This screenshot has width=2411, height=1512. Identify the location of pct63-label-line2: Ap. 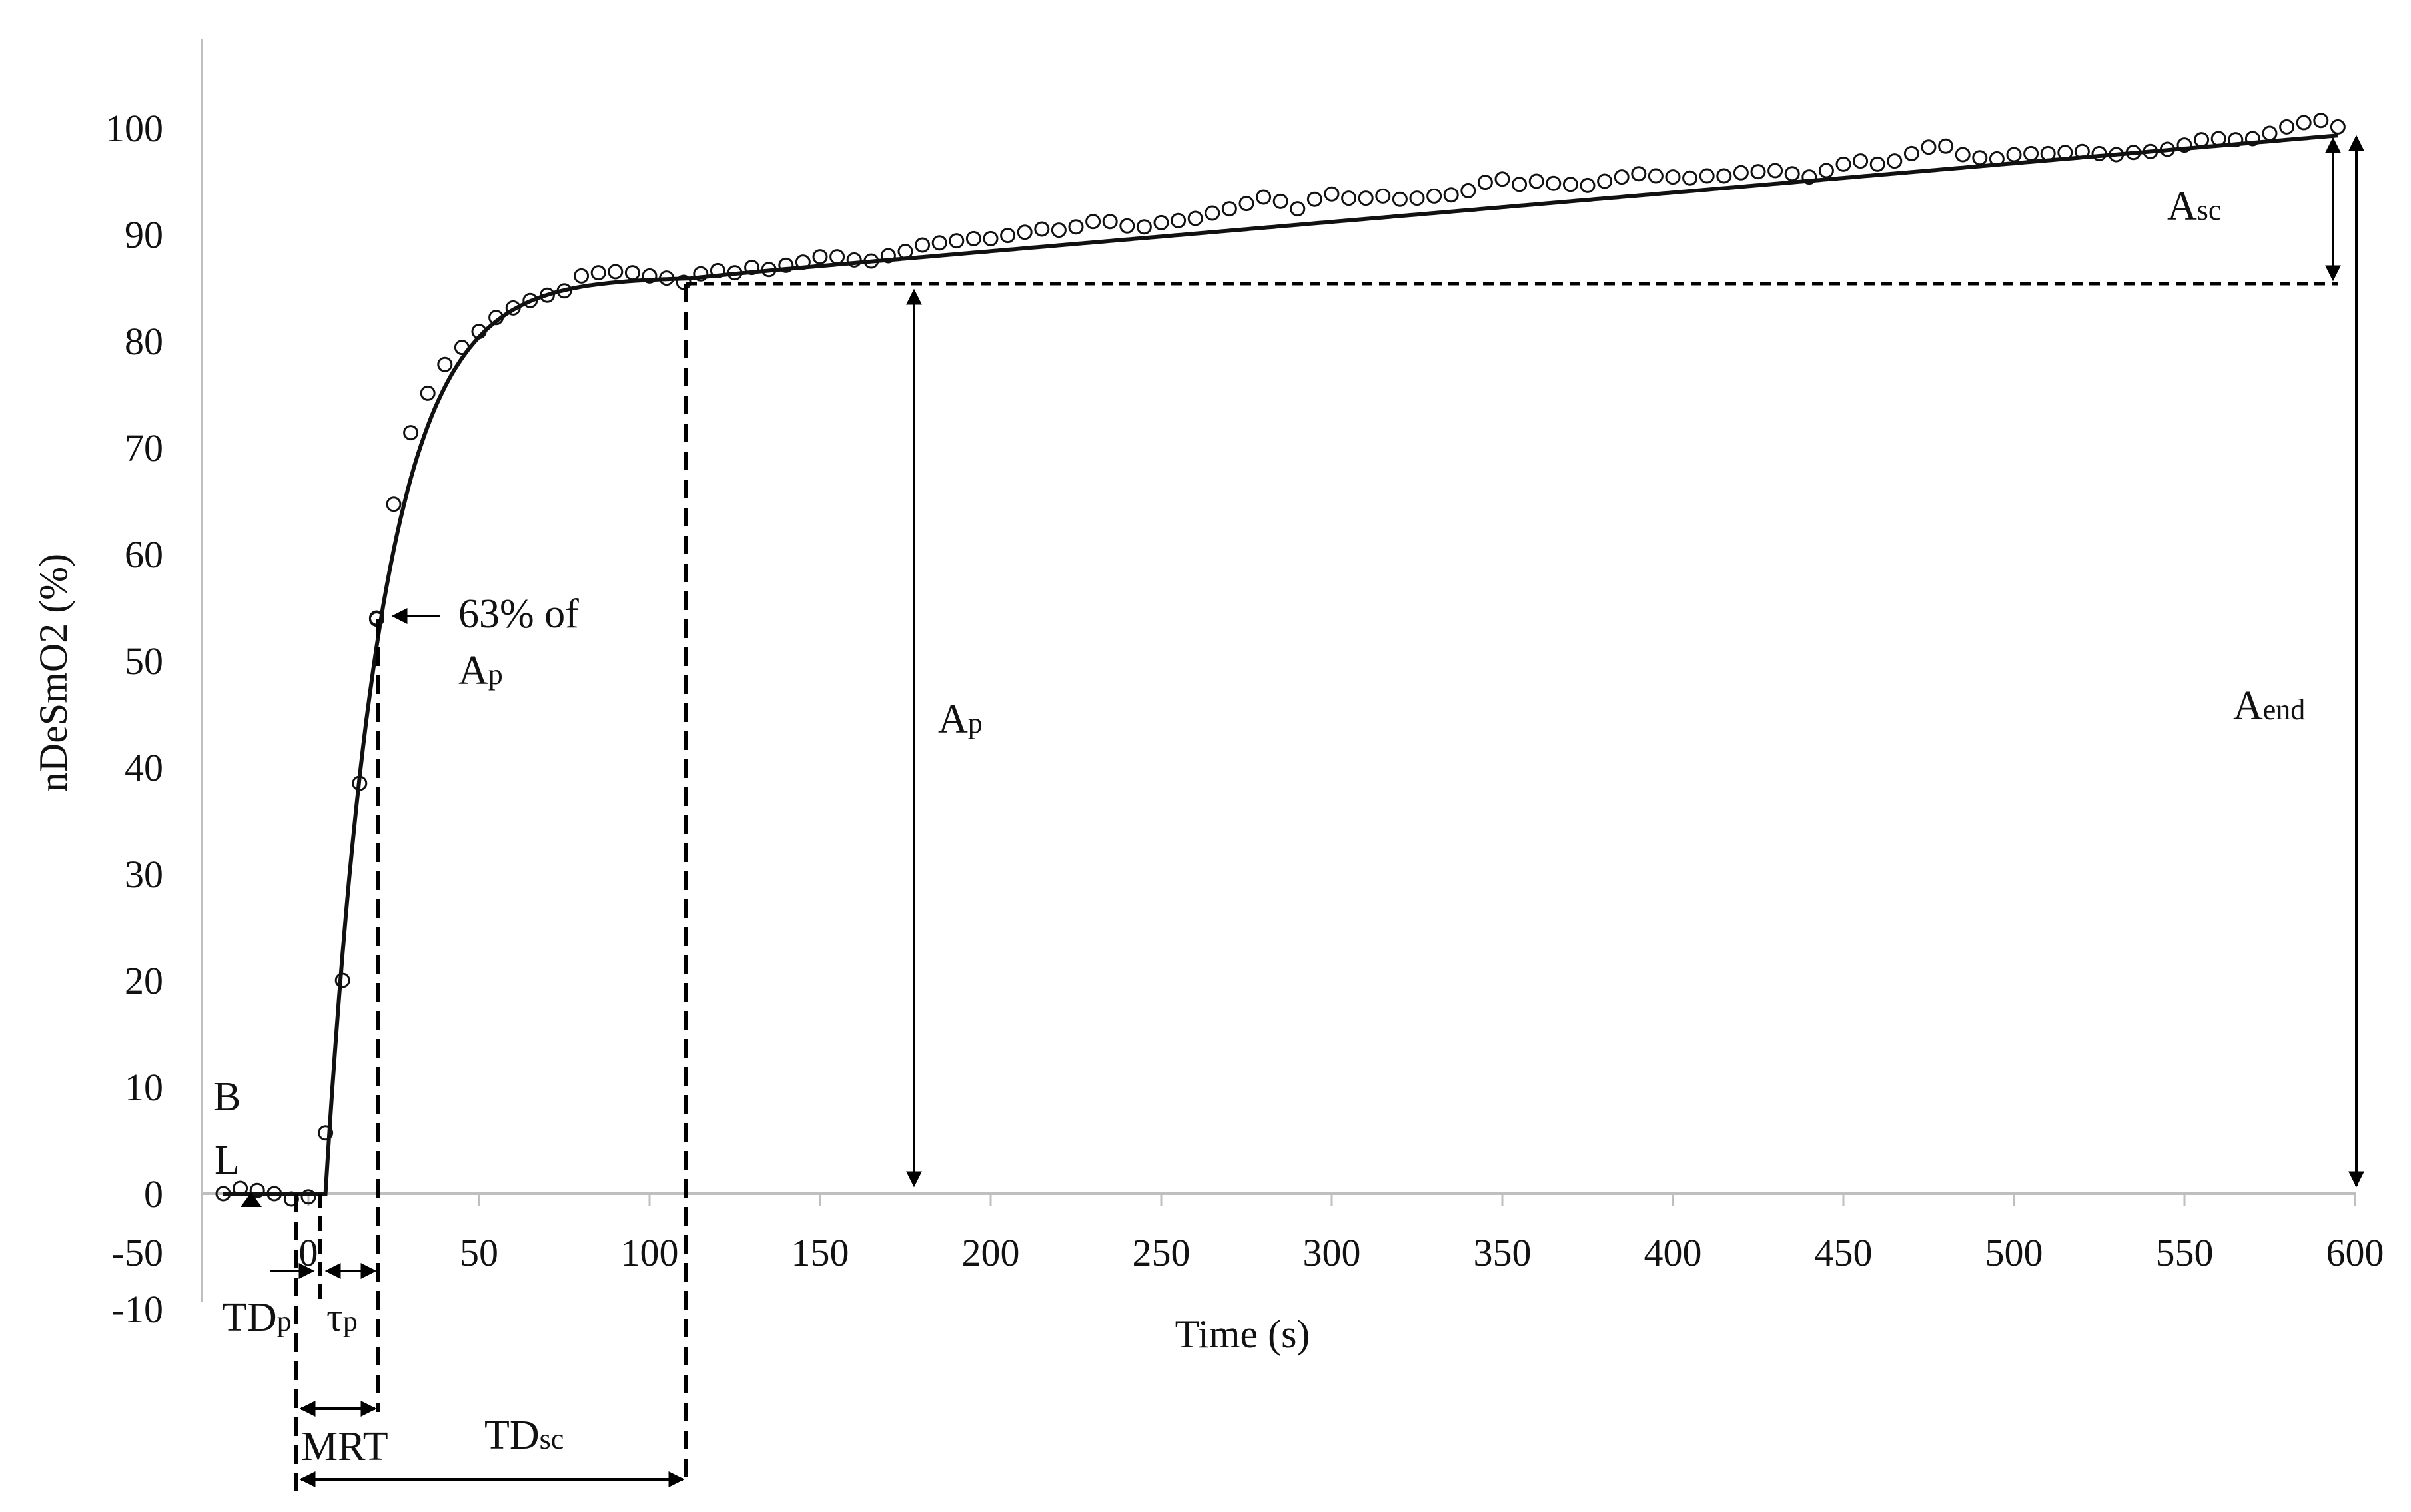
(480, 671).